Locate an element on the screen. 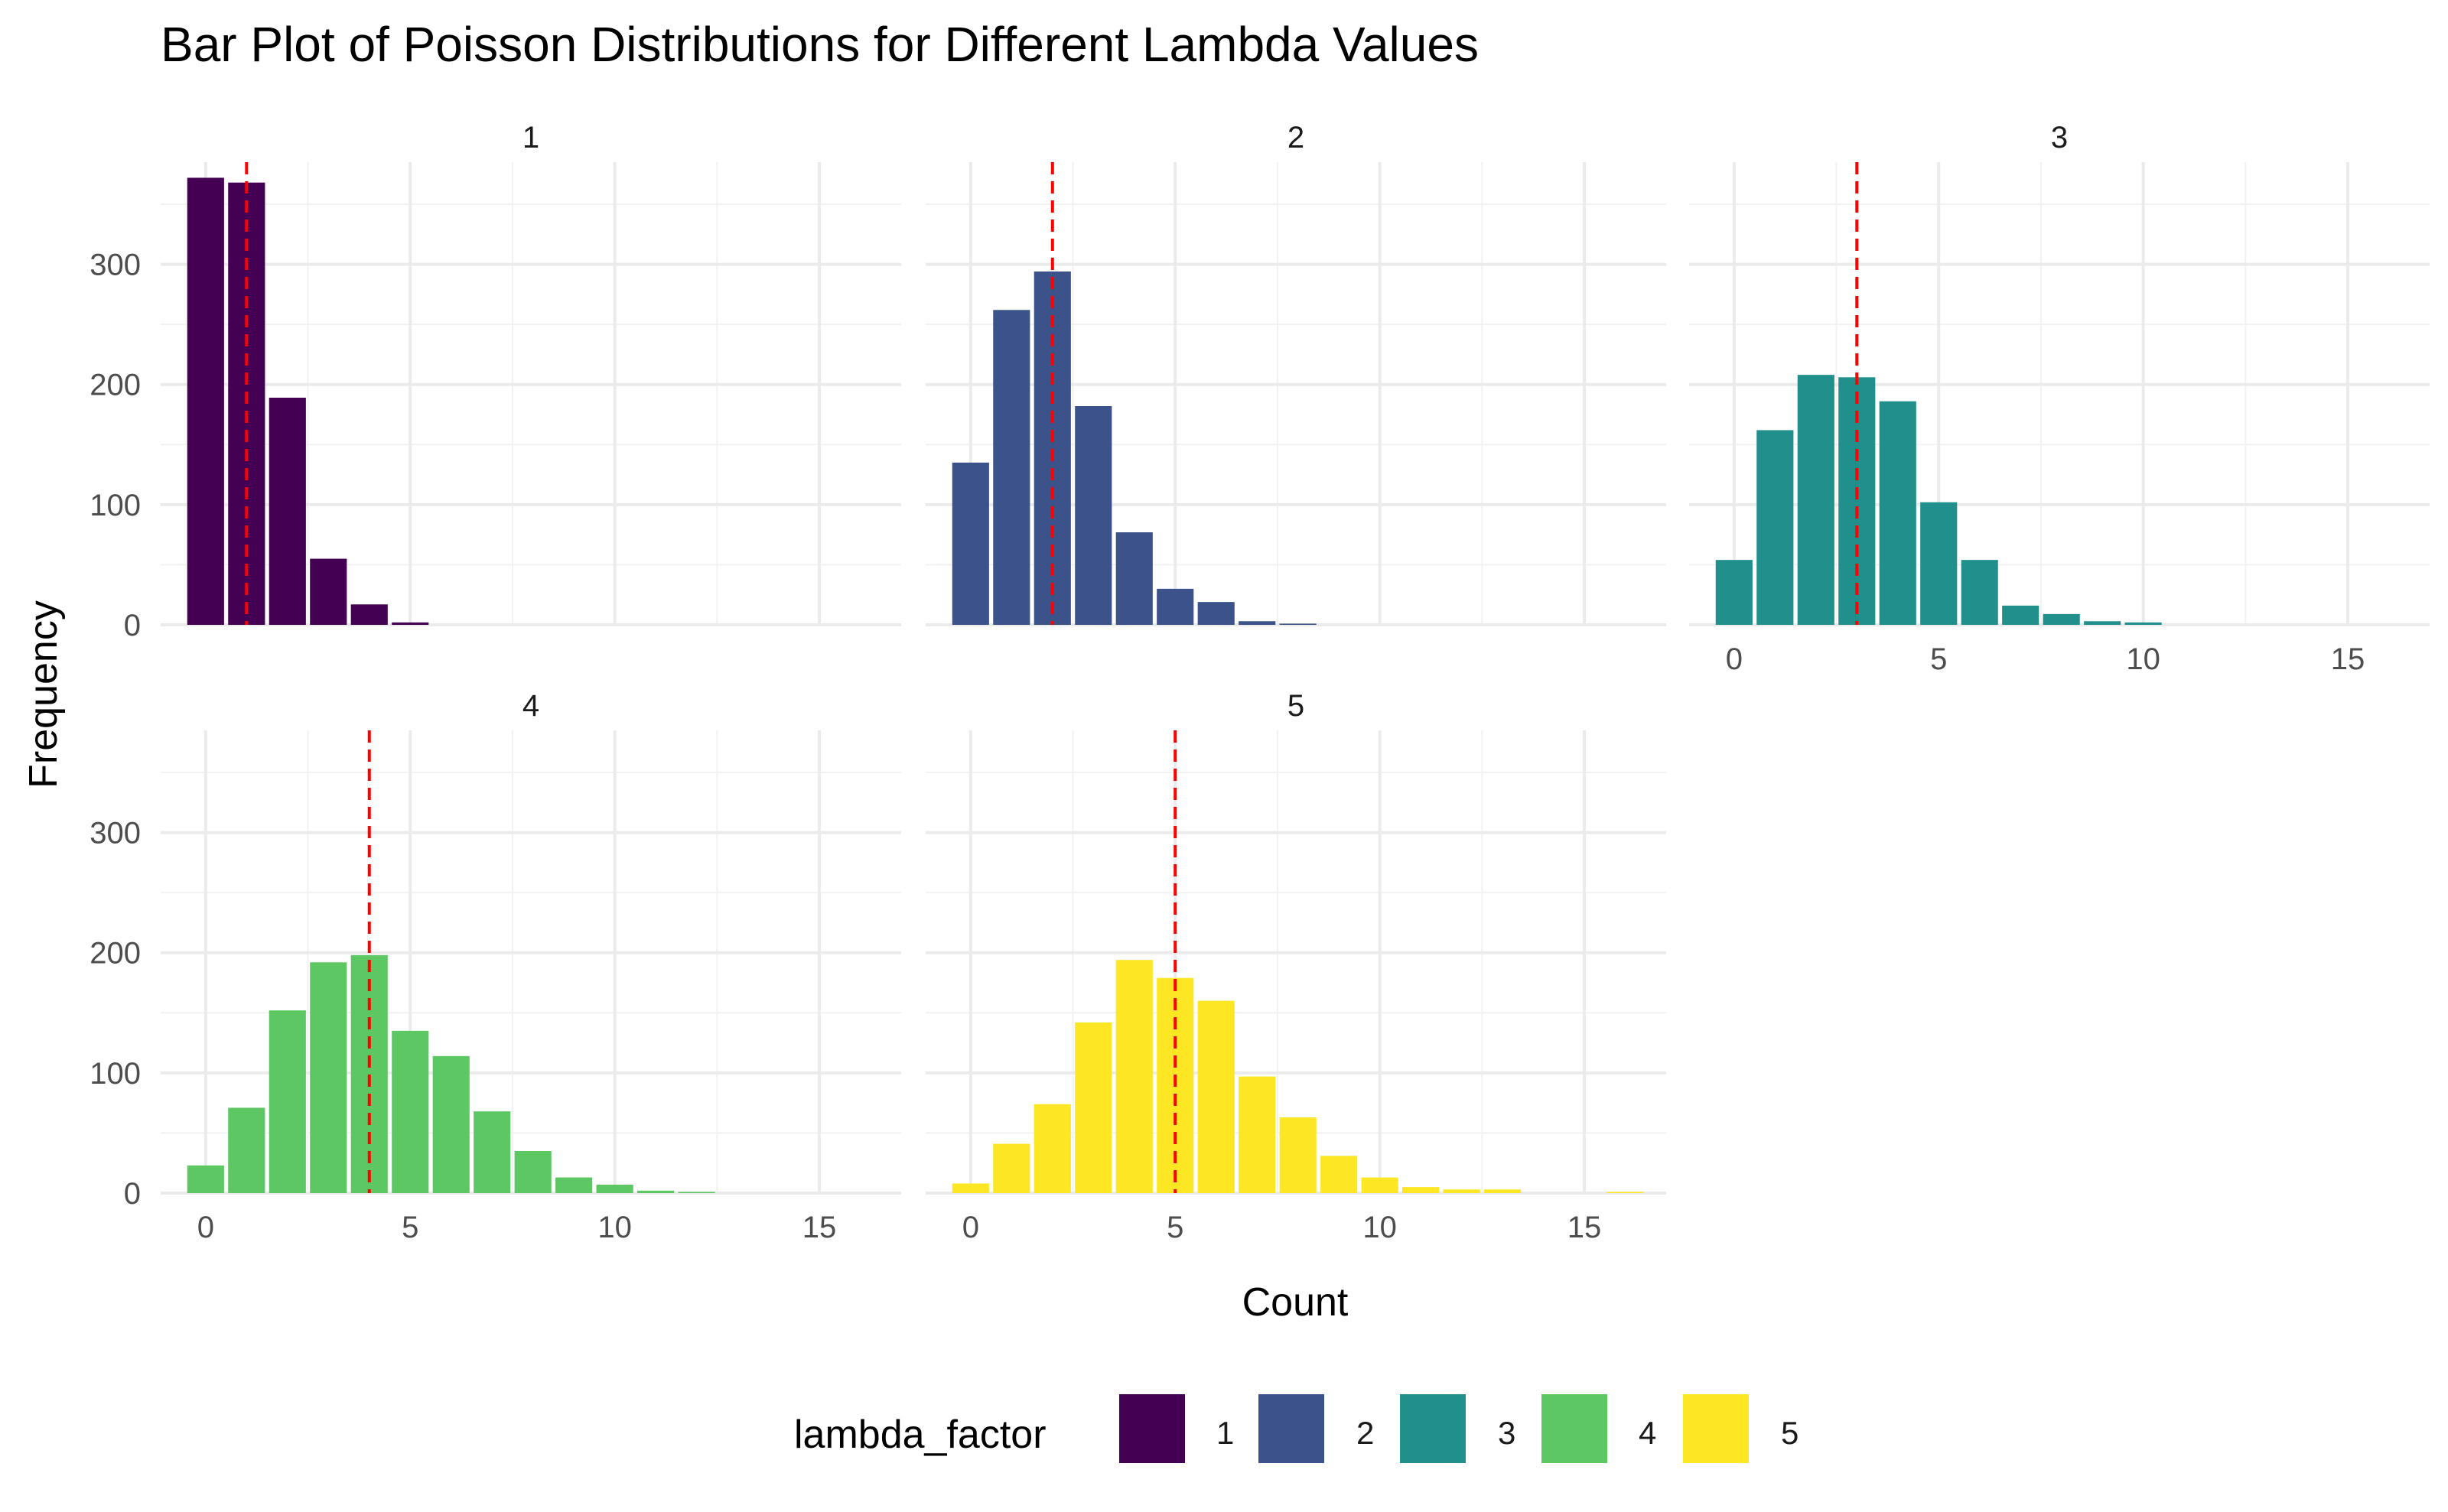 Image resolution: width=2448 pixels, height=1512 pixels. panel-1: 1 0 100 200 300 is located at coordinates (495, 382).